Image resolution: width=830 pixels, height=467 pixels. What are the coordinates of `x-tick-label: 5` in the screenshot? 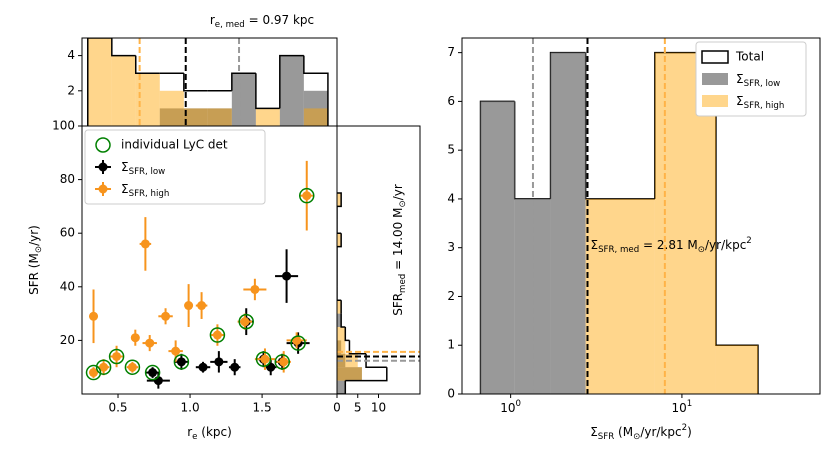 It's located at (358, 408).